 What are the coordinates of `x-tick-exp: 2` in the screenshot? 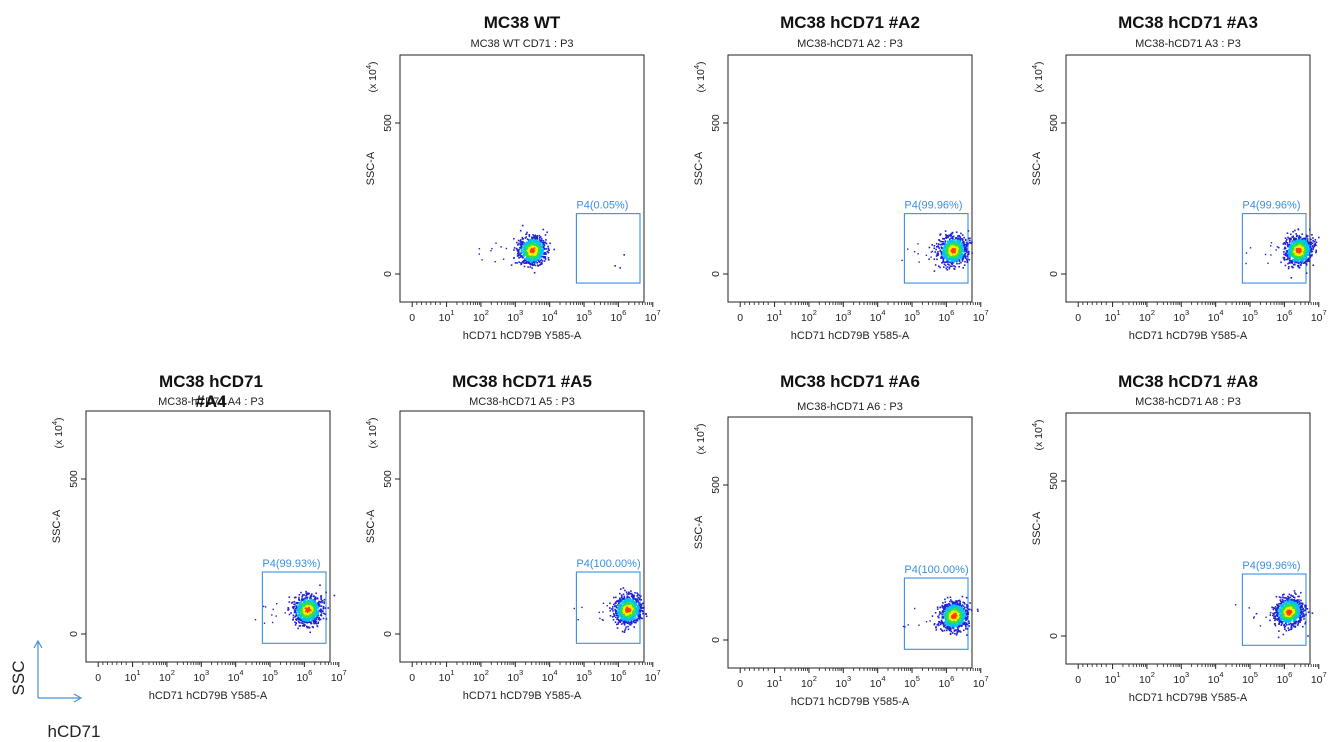 It's located at (173, 672).